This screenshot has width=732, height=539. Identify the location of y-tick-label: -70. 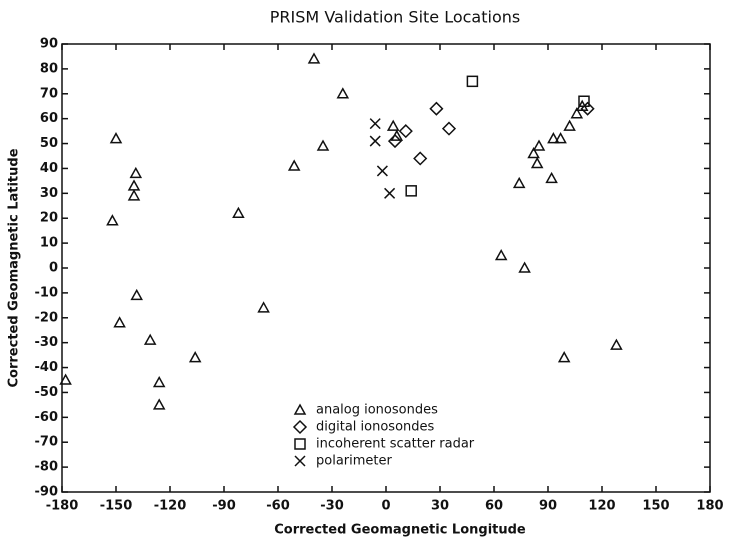
(47, 442).